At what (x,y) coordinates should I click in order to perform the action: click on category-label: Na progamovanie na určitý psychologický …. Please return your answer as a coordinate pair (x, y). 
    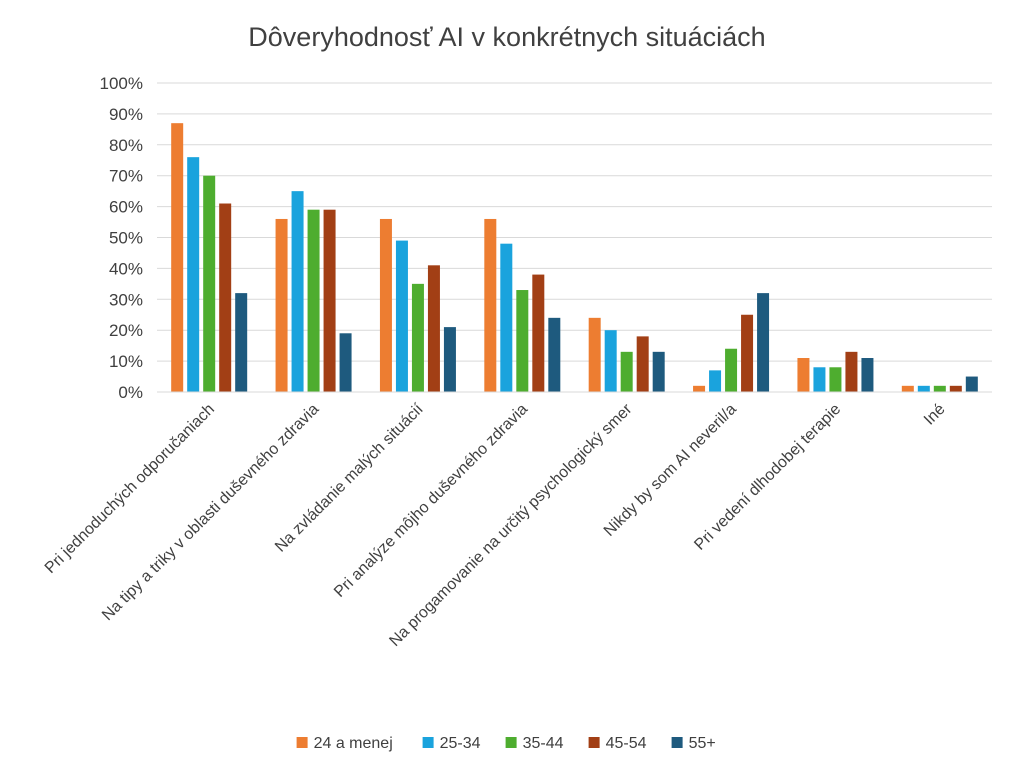
    Looking at the image, I should click on (511, 525).